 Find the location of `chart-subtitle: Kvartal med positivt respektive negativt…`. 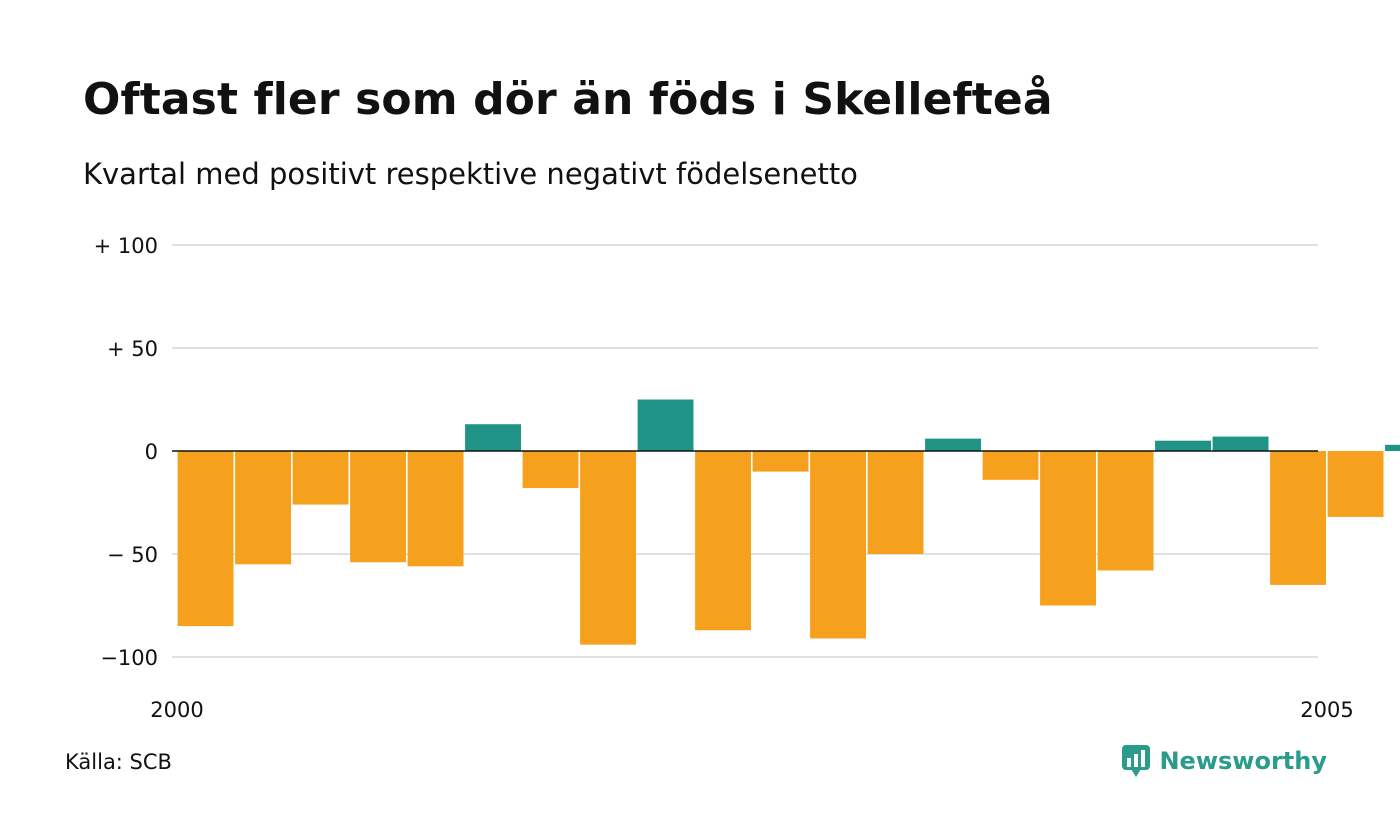

chart-subtitle: Kvartal med positivt respektive negativt… is located at coordinates (470, 174).